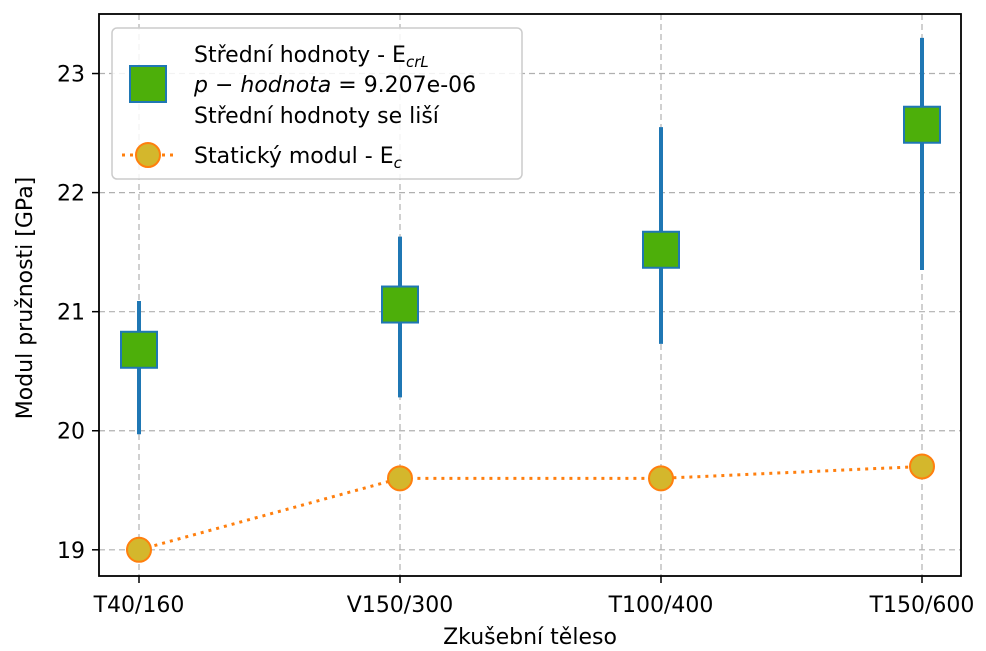 This screenshot has height=651, width=986. I want to click on y-tick-label: 23, so click(71, 75).